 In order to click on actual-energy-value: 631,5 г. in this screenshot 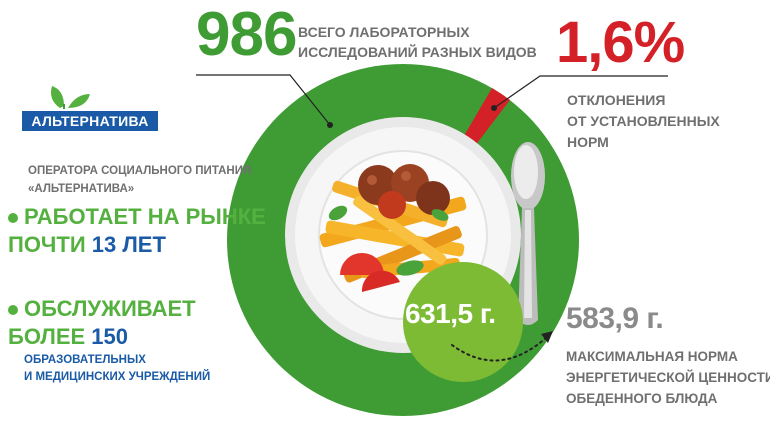, I will do `click(450, 313)`.